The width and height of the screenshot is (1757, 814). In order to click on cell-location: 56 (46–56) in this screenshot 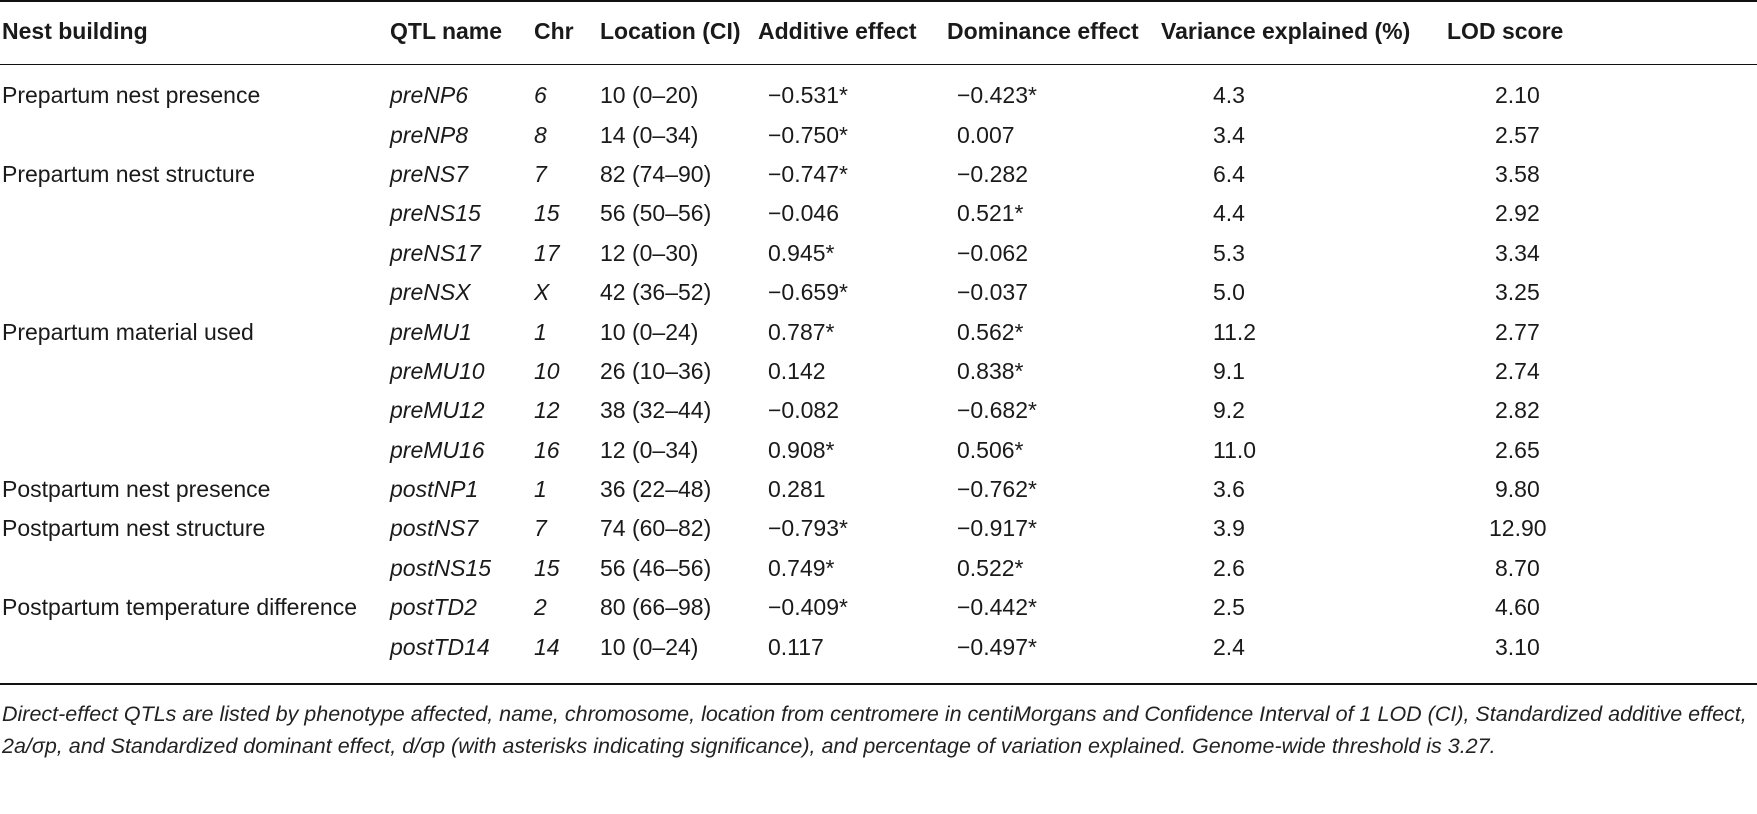, I will do `click(656, 567)`.